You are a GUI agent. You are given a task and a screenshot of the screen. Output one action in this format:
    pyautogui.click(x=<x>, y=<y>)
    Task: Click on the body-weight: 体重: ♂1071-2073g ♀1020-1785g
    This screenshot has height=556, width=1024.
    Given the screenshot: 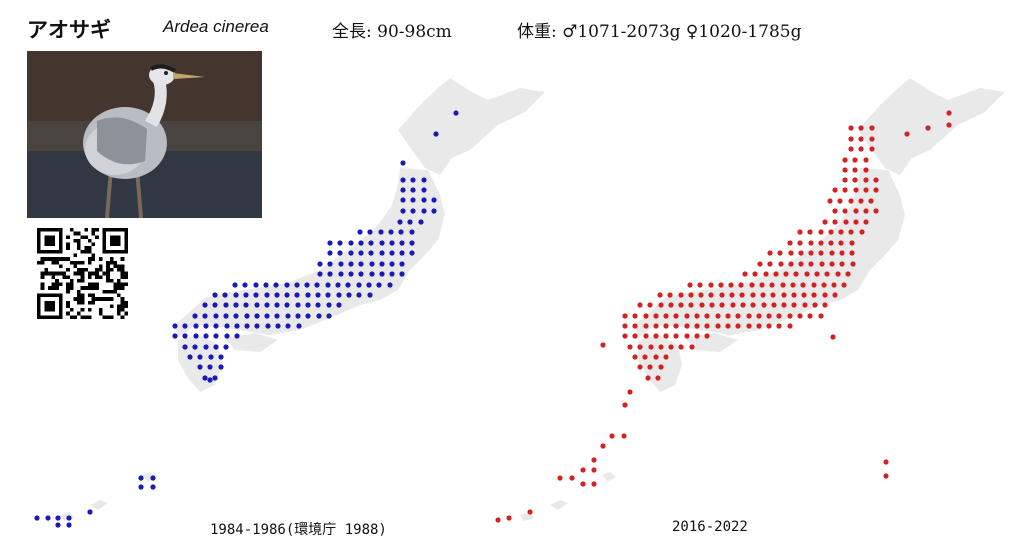 What is the action you would take?
    pyautogui.click(x=659, y=32)
    